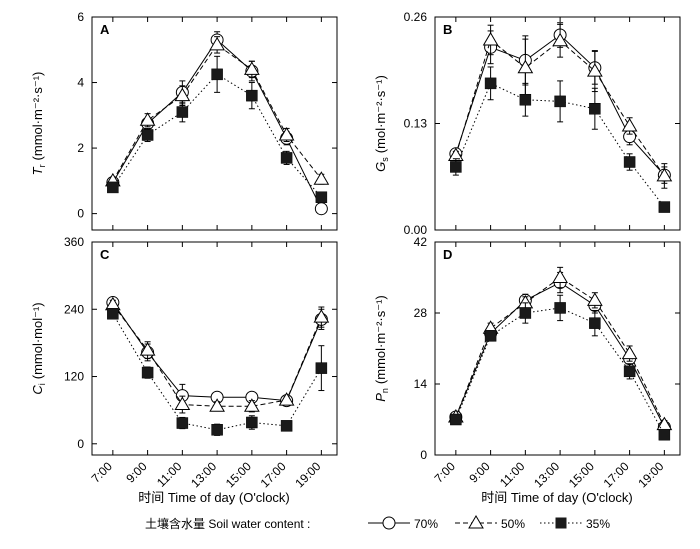  Describe the element at coordinates (37, 340) in the screenshot. I see `y-axis-unit: (mmol·mol⁻¹)` at that location.